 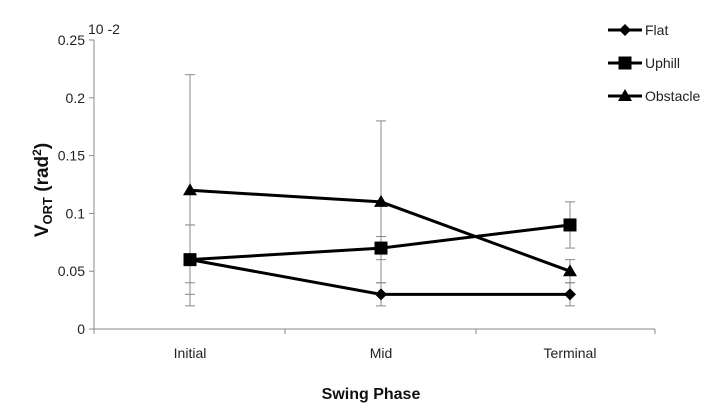 What do you see at coordinates (379, 277) in the screenshot?
I see `flat-series-line` at bounding box center [379, 277].